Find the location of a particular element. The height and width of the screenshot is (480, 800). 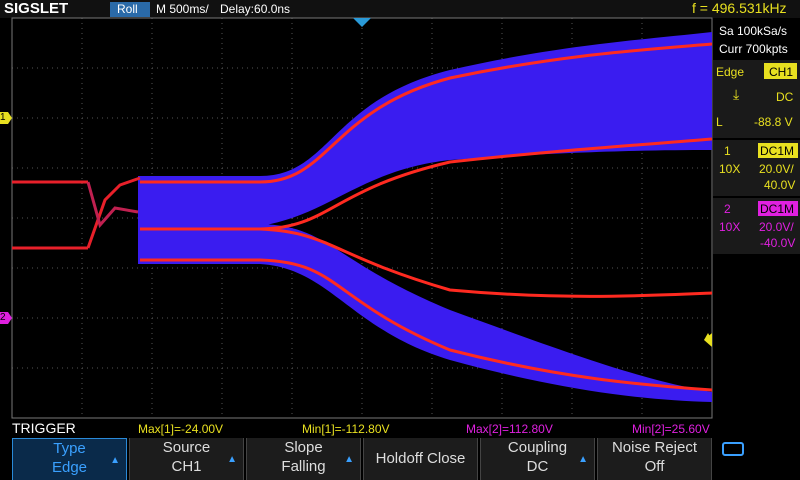

delay: Delay:60.0ns is located at coordinates (255, 9).